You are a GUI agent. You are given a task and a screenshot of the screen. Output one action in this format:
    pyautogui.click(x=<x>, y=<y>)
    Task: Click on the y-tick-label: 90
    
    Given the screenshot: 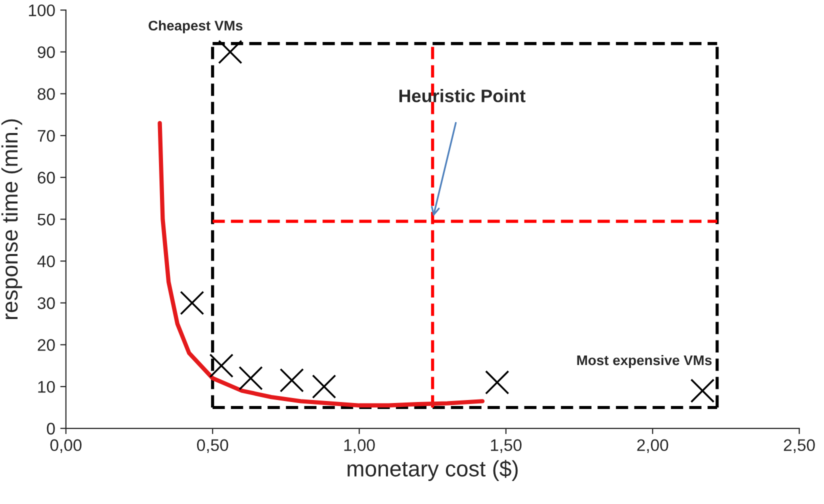 What is the action you would take?
    pyautogui.click(x=46, y=52)
    